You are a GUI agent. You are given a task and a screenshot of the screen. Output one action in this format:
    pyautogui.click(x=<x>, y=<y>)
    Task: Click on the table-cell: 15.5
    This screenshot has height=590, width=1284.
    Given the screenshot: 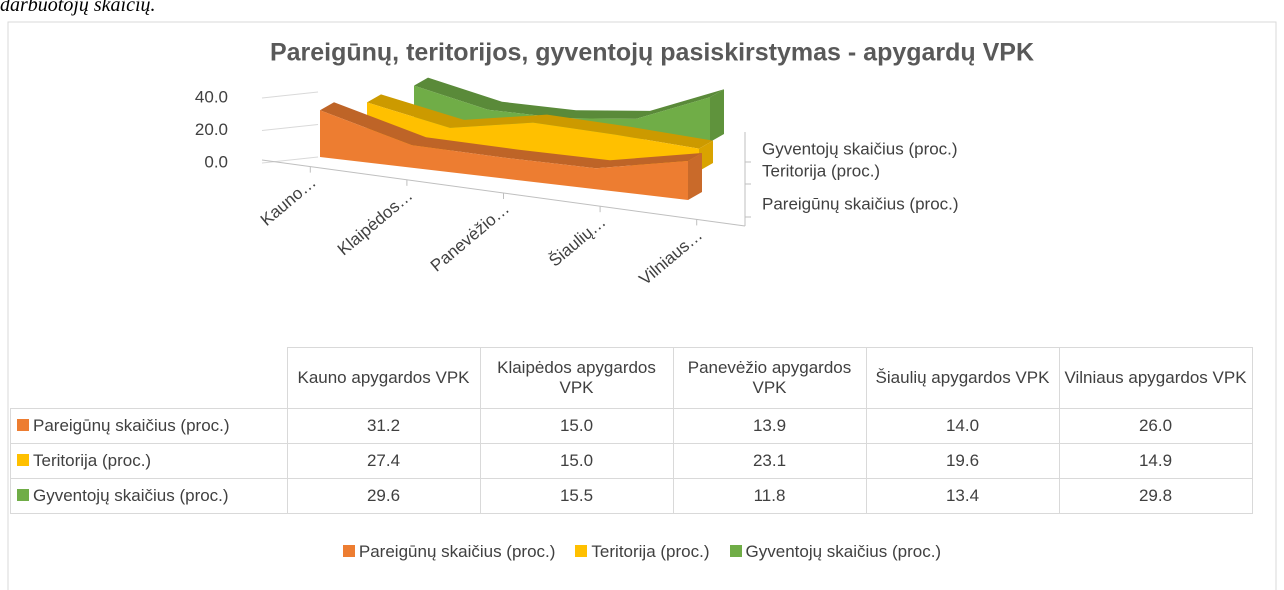 What is the action you would take?
    pyautogui.click(x=576, y=496)
    